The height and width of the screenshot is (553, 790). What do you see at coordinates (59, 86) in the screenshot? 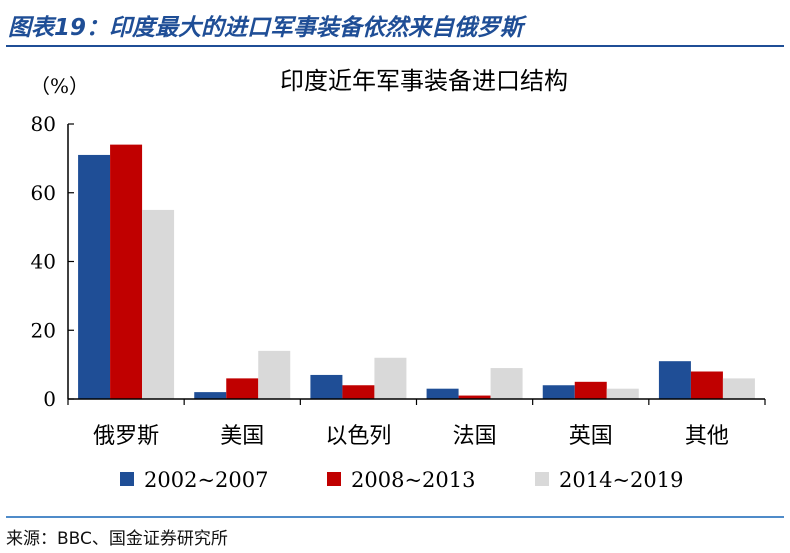
I see `y-axis-unit-label: （%）` at bounding box center [59, 86].